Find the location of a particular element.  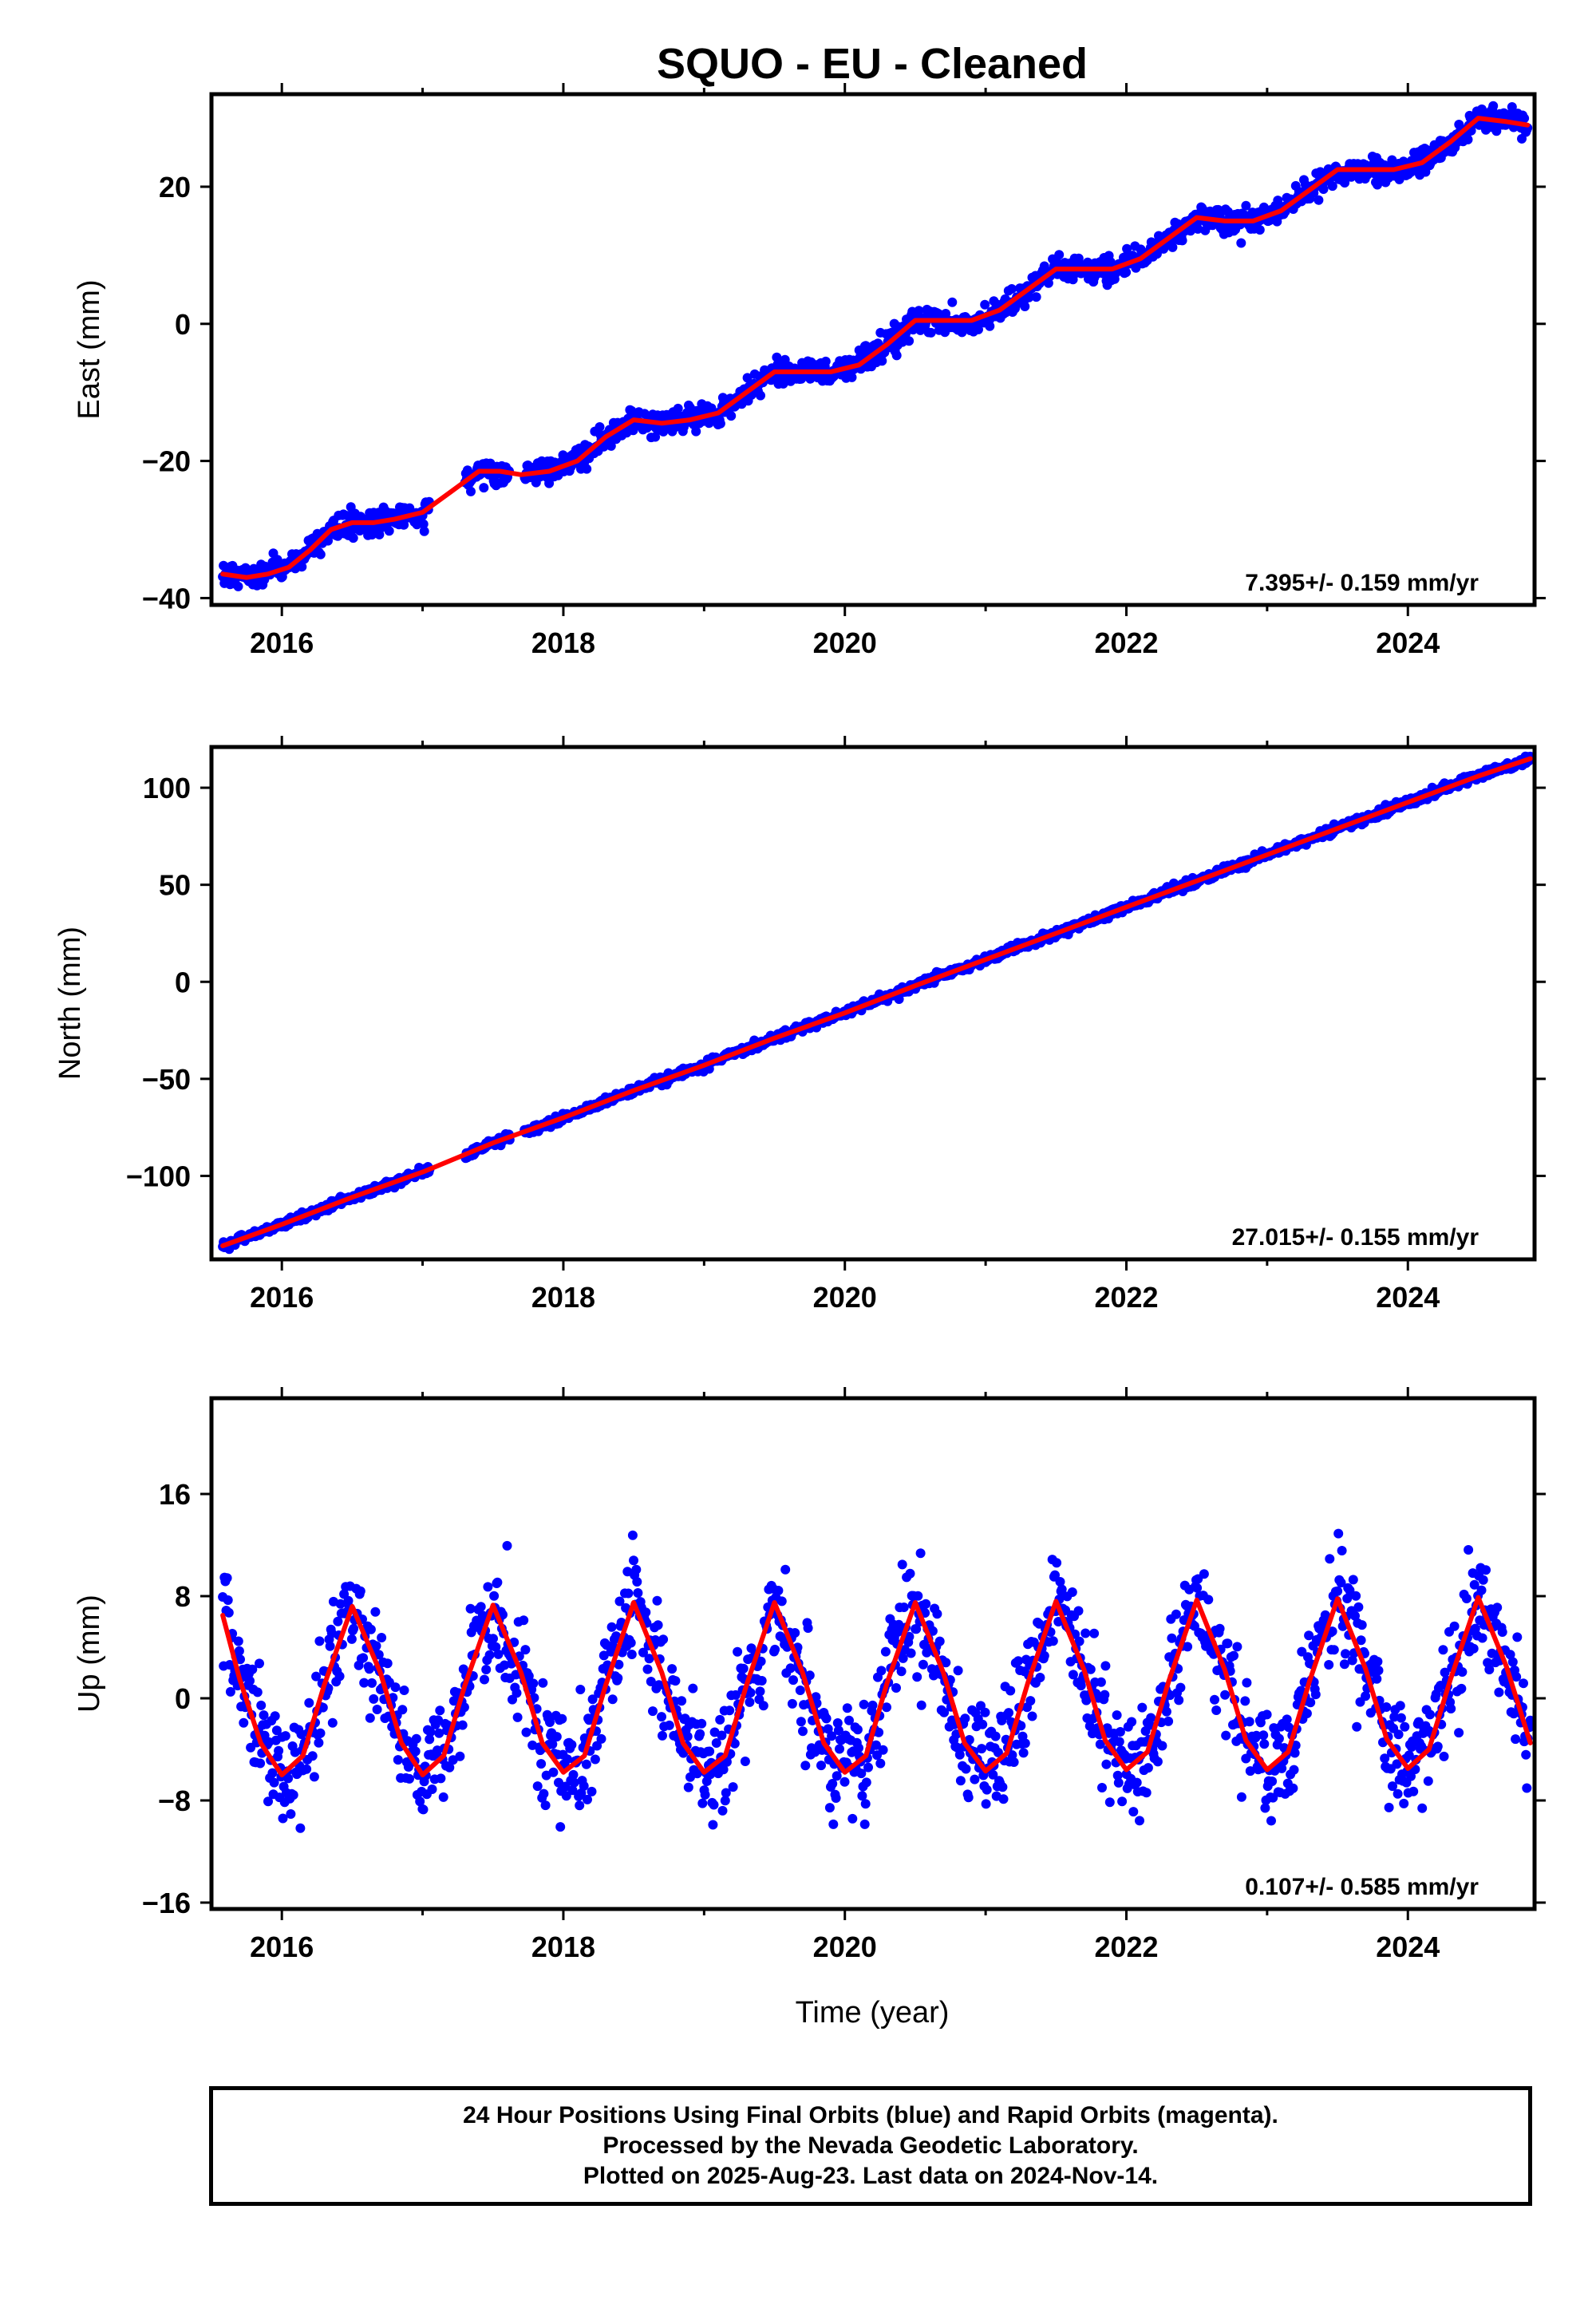

y-tick-label: −50 is located at coordinates (166, 1079).